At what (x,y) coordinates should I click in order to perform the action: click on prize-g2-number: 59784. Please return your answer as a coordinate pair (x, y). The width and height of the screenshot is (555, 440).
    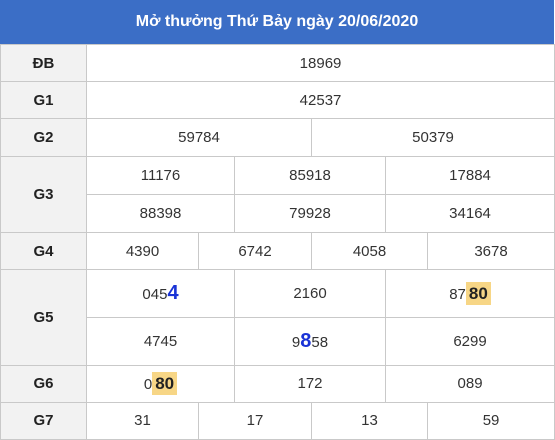
    Looking at the image, I should click on (199, 137).